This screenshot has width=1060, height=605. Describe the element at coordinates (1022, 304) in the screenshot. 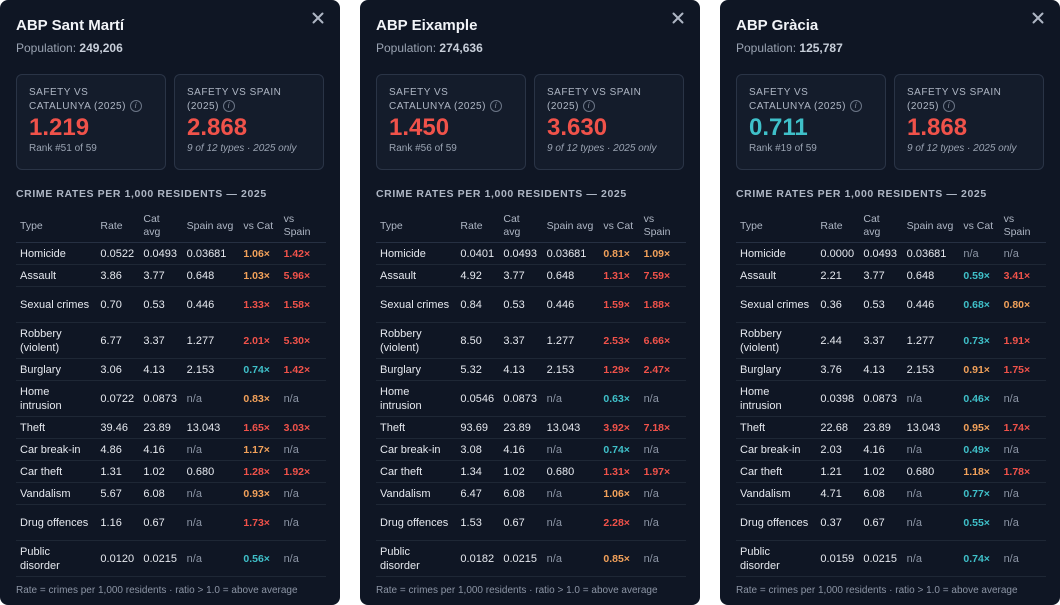

I see `table-cell: 0.80×` at that location.